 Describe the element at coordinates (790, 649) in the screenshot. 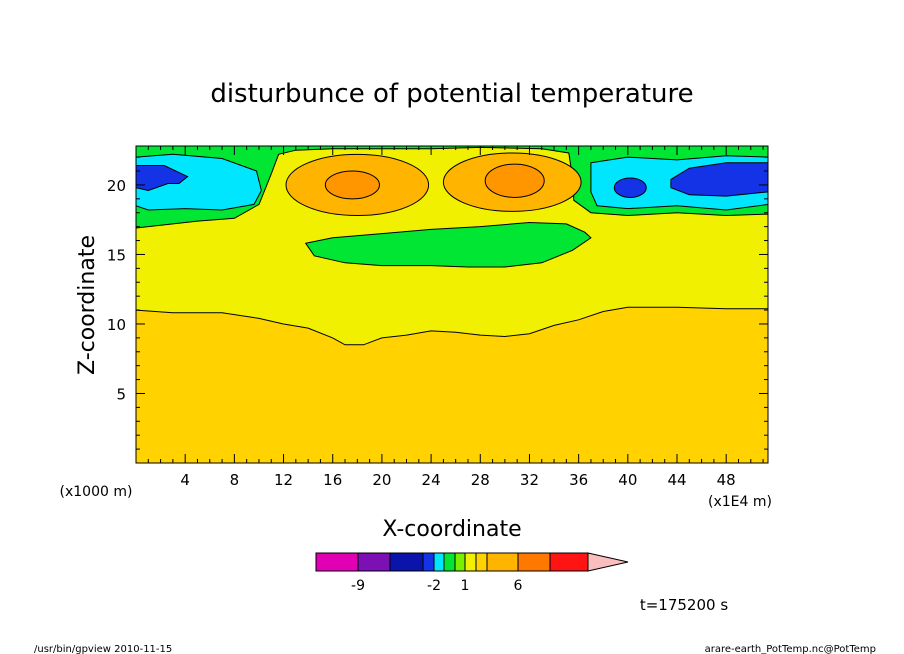

I see `footer-right: arare-earth_PotTemp.nc@PotTemp` at that location.